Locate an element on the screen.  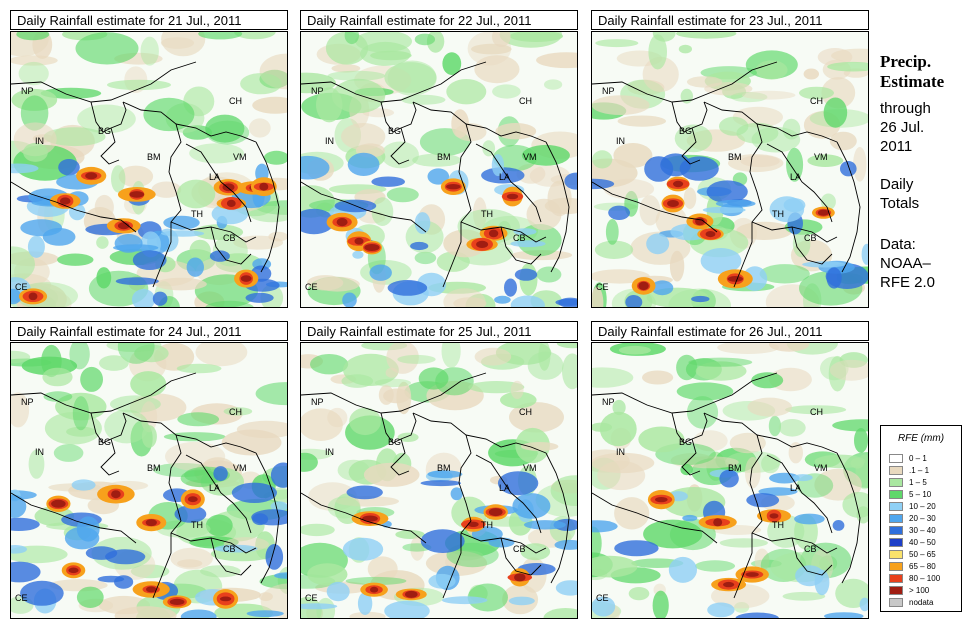
sidebar-source: Data: NOAA– RFE 2.0 is located at coordinates (907, 263).